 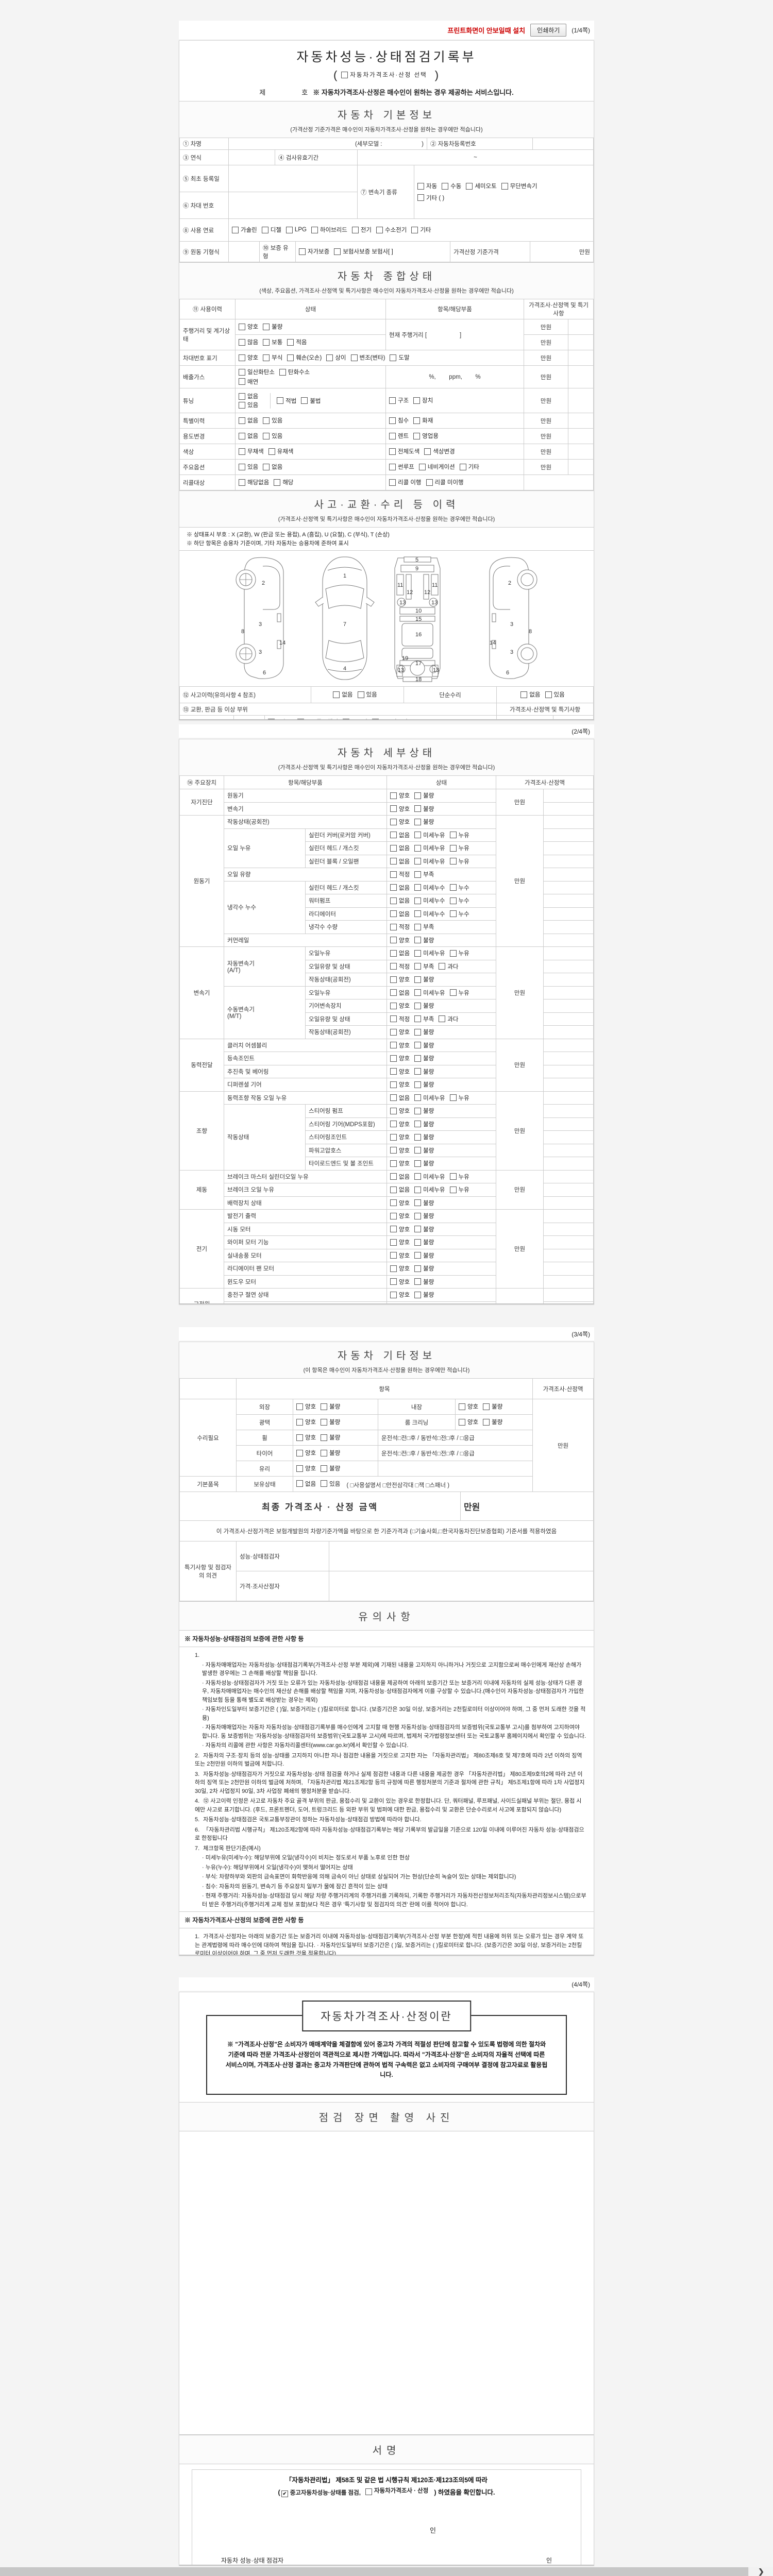 What do you see at coordinates (423, 400) in the screenshot?
I see `checkbox-option: 장치` at bounding box center [423, 400].